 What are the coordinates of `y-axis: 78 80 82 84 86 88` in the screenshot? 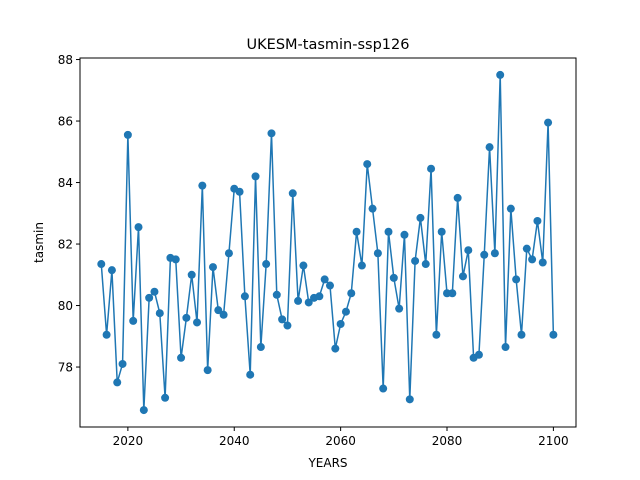 It's located at (69, 214).